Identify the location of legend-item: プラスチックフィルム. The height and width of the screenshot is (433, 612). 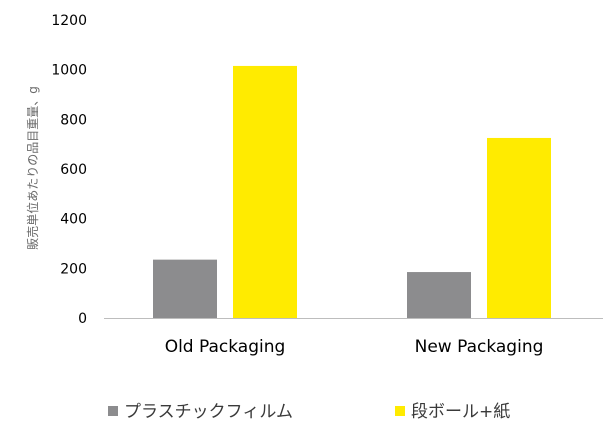
(200, 412).